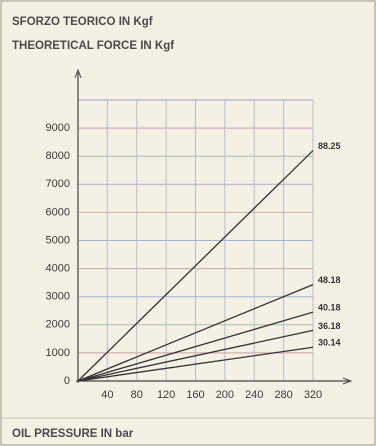 This screenshot has width=376, height=446. Describe the element at coordinates (58, 156) in the screenshot. I see `y-tick-label: 8000` at that location.